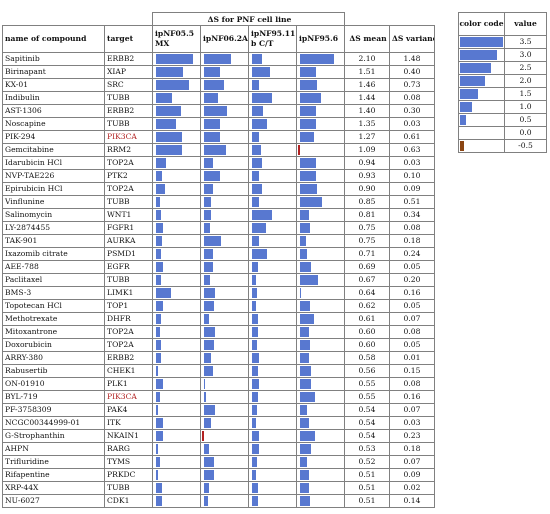 The width and height of the screenshot is (550, 514). I want to click on compound-name: Noscapine, so click(53, 123).